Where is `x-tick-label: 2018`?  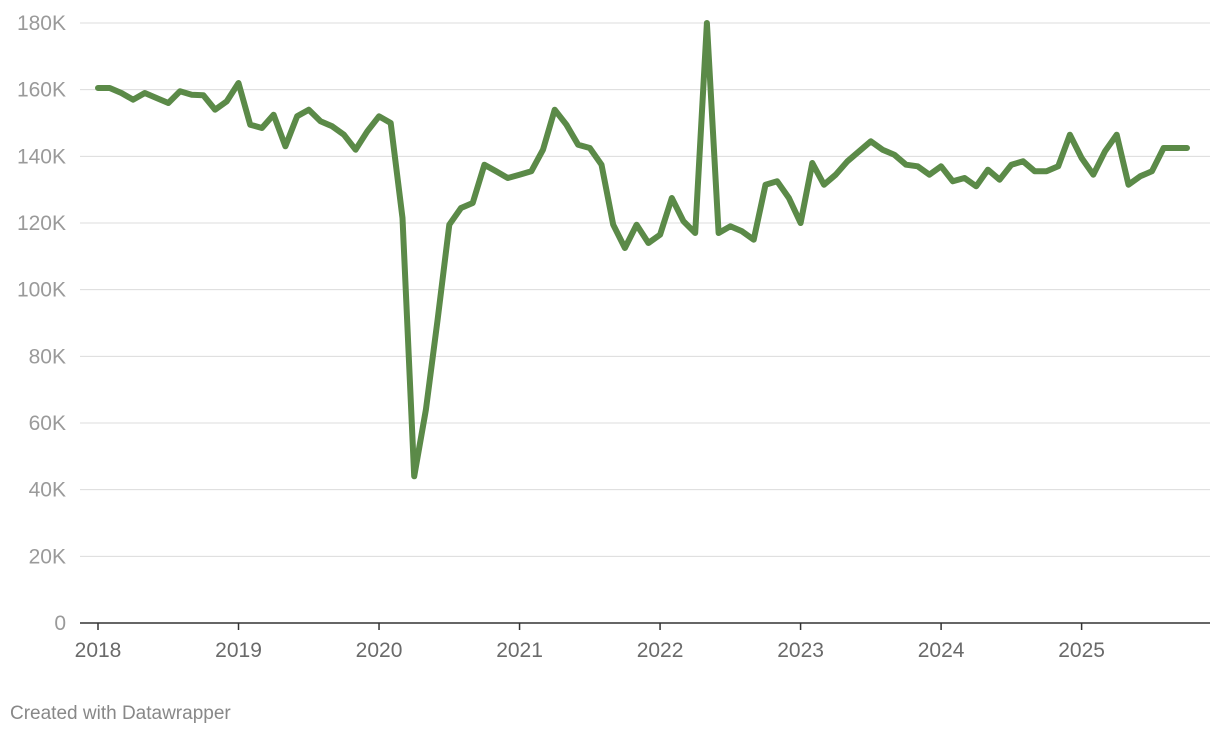
x-tick-label: 2018 is located at coordinates (98, 650).